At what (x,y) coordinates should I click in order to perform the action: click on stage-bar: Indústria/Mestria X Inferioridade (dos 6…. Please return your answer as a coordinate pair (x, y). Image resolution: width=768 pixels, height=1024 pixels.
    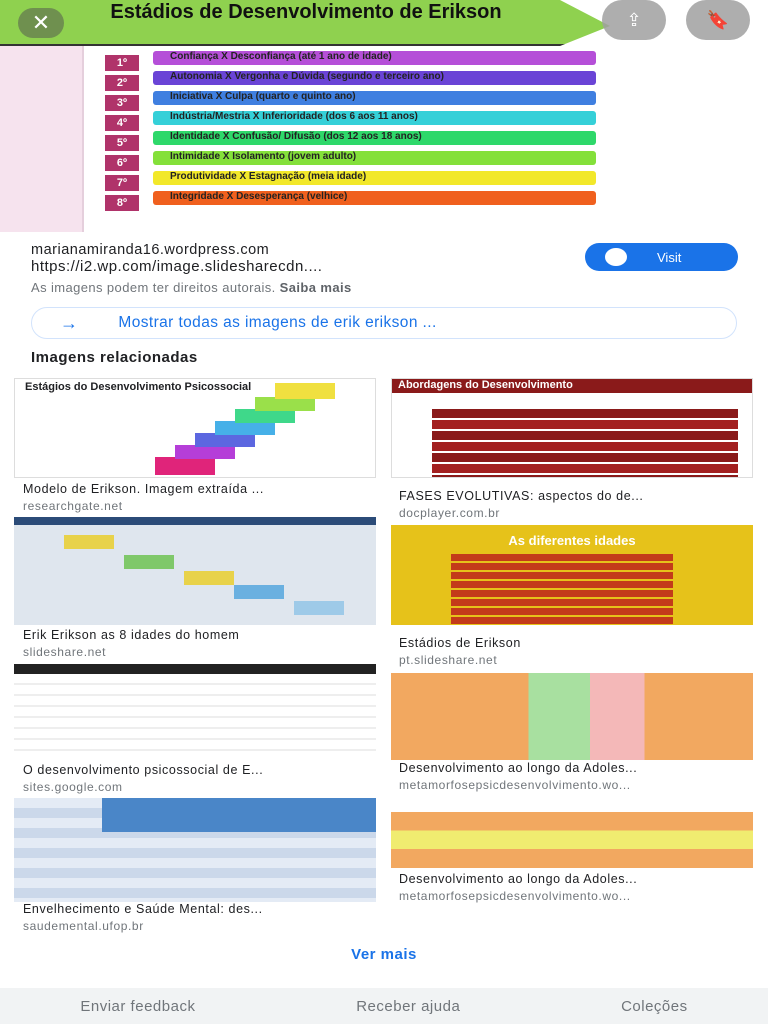
    Looking at the image, I should click on (374, 118).